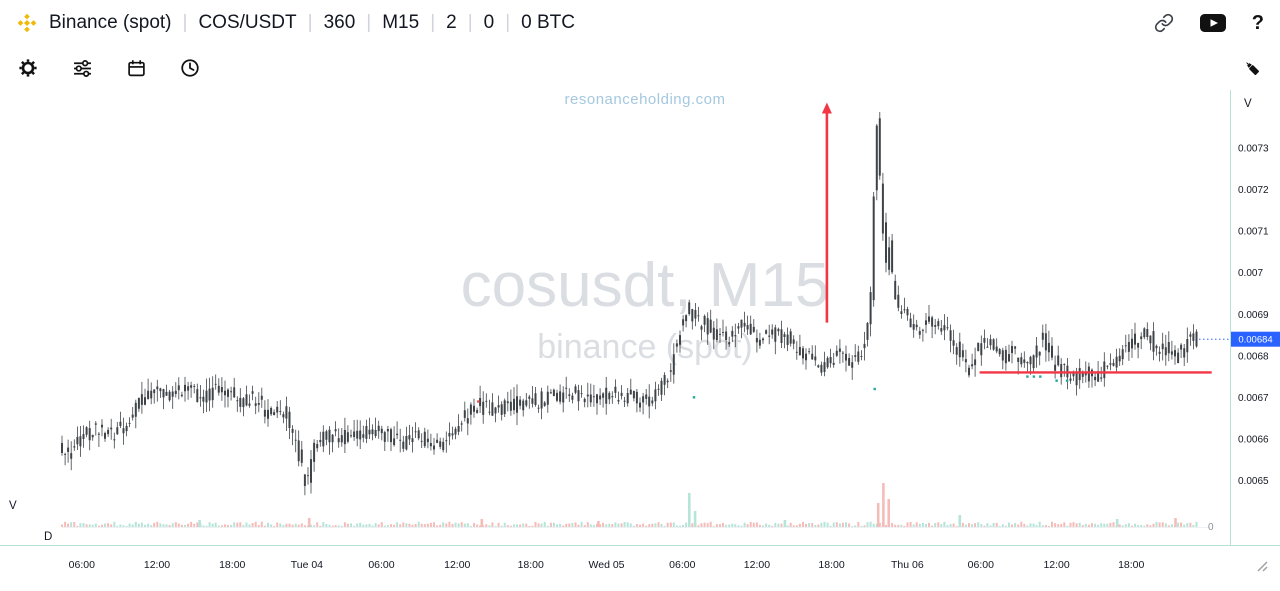 This screenshot has height=591, width=1280. Describe the element at coordinates (1248, 104) in the screenshot. I see `svg-text: V` at that location.